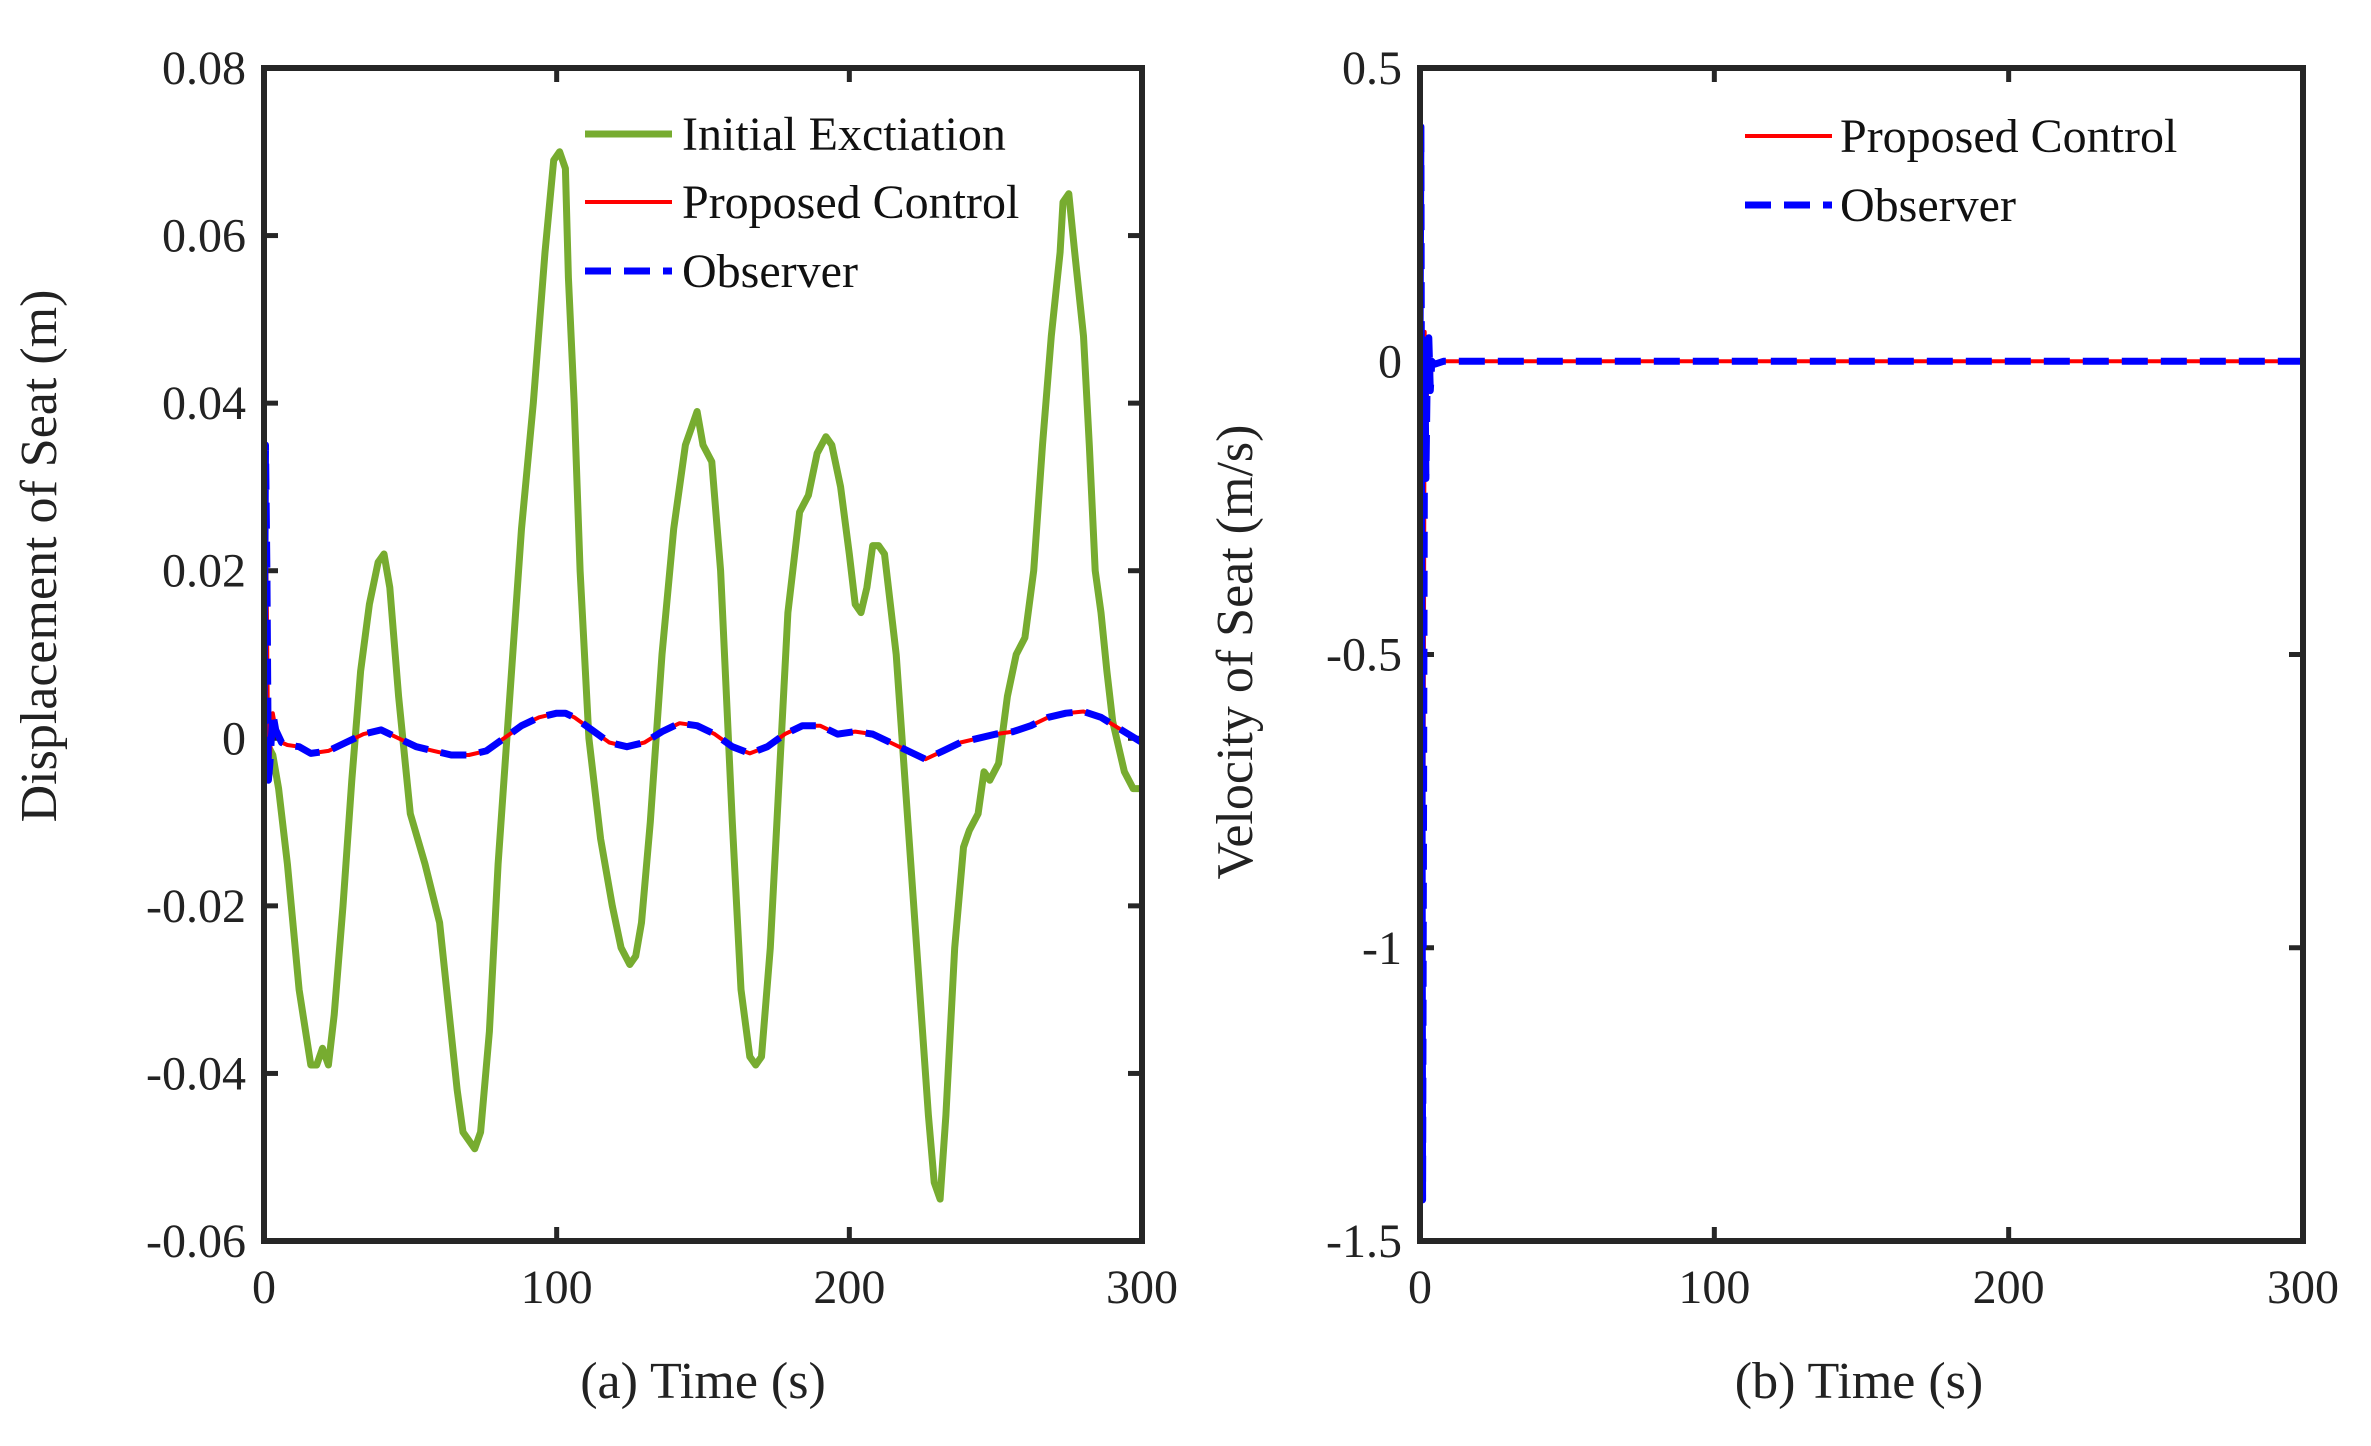 Image resolution: width=2371 pixels, height=1446 pixels. What do you see at coordinates (204, 236) in the screenshot?
I see `panel-a-ytick-label: 0.06` at bounding box center [204, 236].